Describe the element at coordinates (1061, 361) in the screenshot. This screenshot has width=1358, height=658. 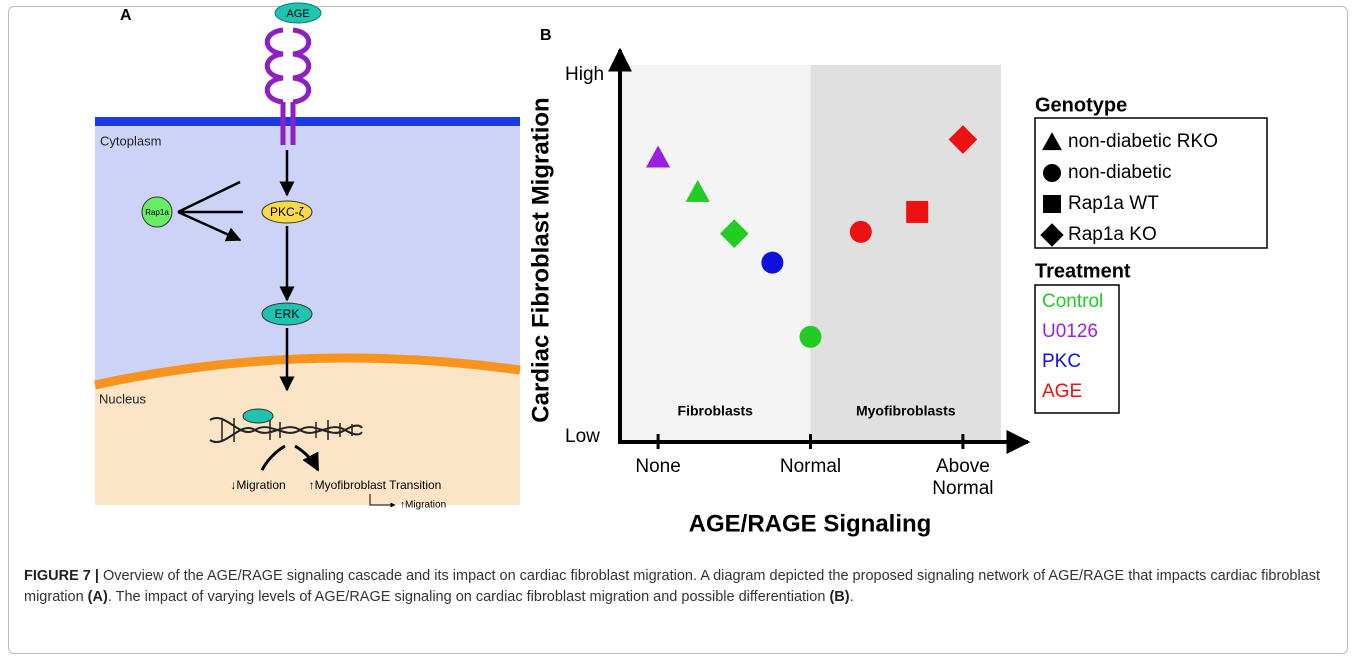
I see `legend-label: PKC` at that location.